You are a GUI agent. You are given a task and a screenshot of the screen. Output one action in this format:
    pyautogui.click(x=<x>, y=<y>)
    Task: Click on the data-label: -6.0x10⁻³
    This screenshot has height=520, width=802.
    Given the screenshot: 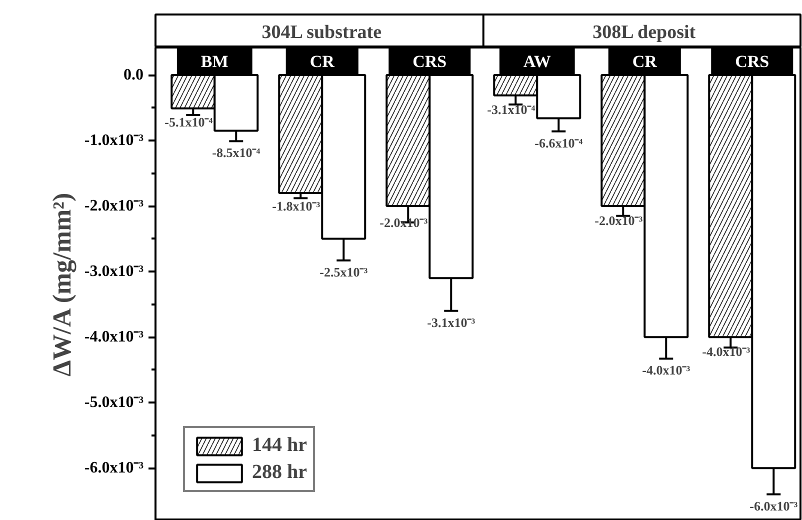 What is the action you would take?
    pyautogui.click(x=774, y=506)
    